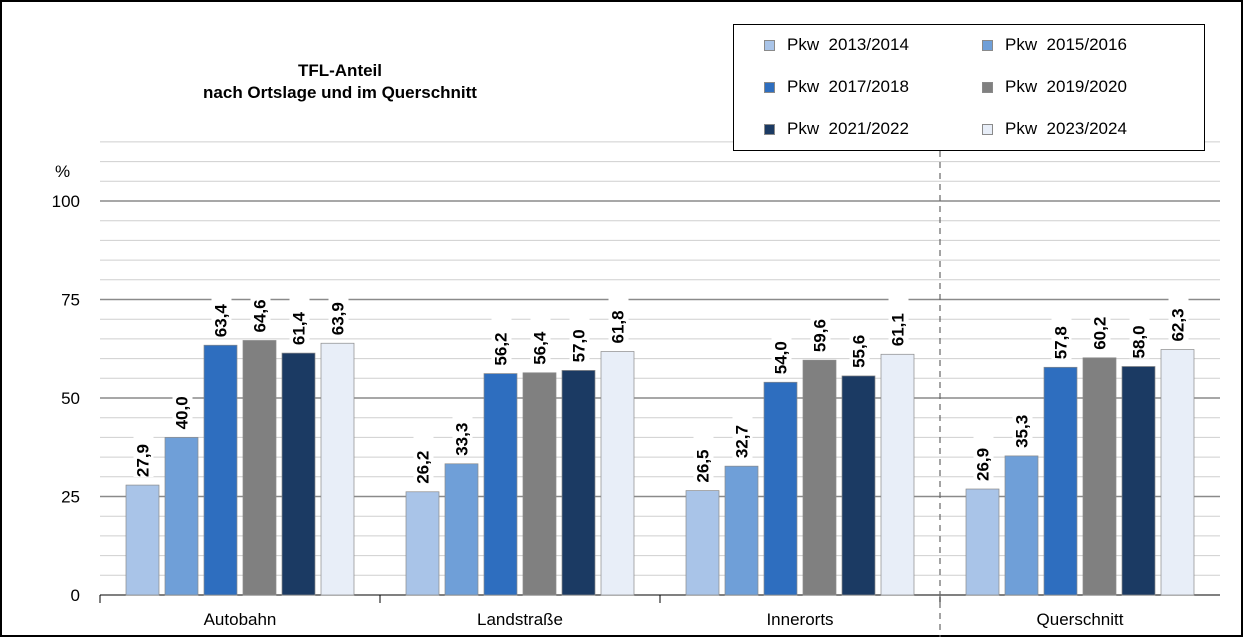 Image resolution: width=1243 pixels, height=637 pixels. What do you see at coordinates (182, 412) in the screenshot?
I see `data-label: 40,0` at bounding box center [182, 412].